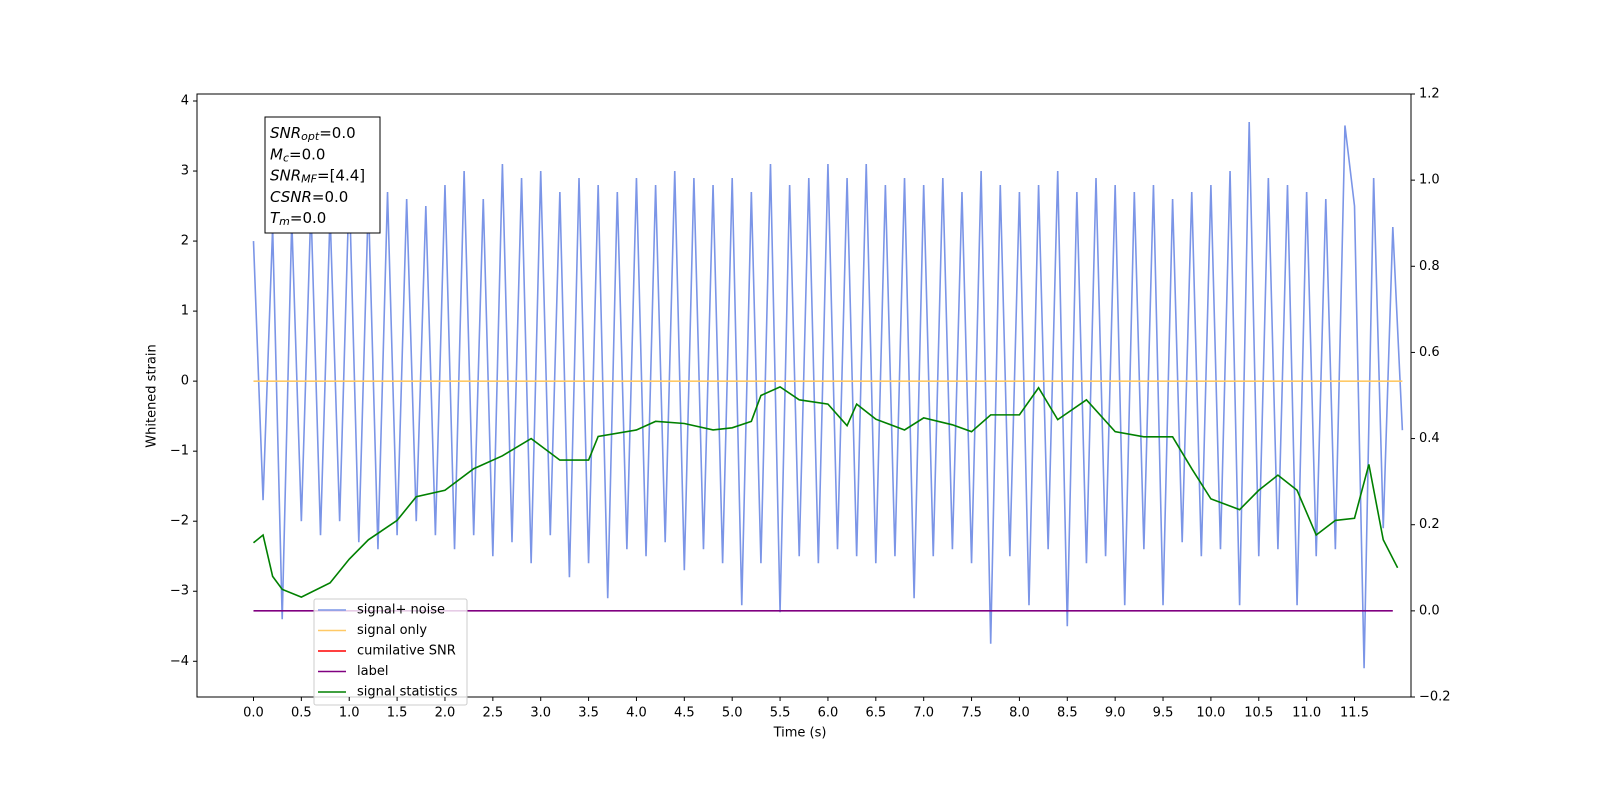  Describe the element at coordinates (780, 713) in the screenshot. I see `x-tick-label: 5.5` at that location.